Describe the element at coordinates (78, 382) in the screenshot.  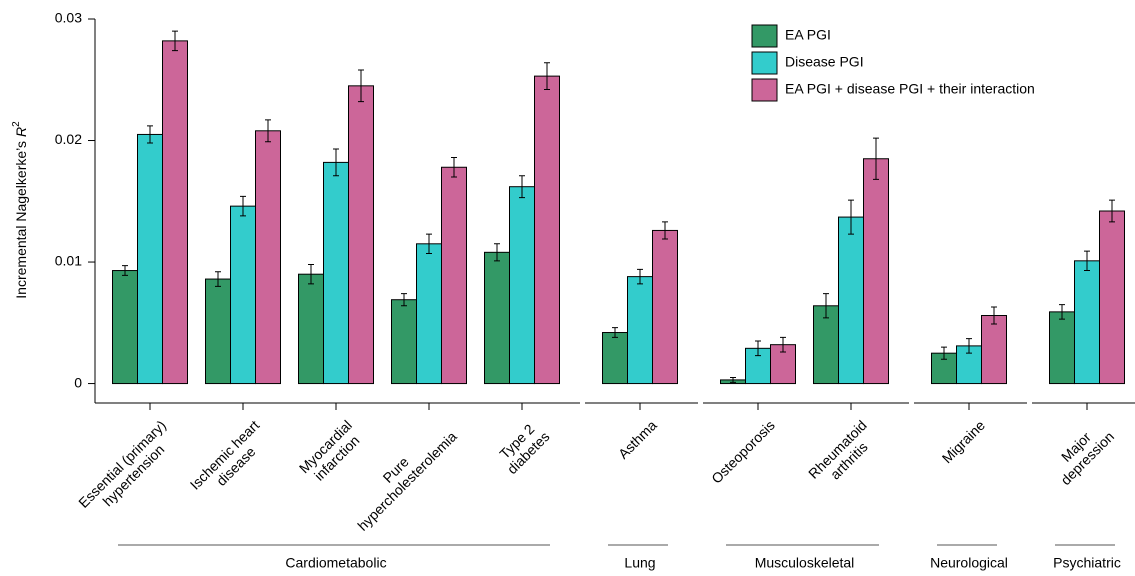
I see `y-tick-label: 0` at that location.